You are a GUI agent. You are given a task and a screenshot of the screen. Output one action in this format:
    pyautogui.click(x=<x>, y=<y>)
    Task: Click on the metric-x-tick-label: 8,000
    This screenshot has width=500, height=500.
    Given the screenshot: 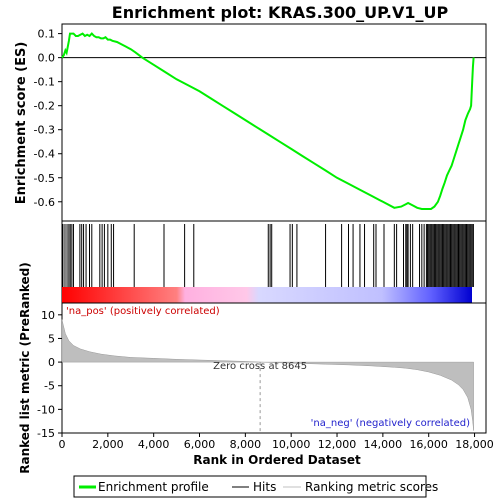 What is the action you would take?
    pyautogui.click(x=246, y=444)
    